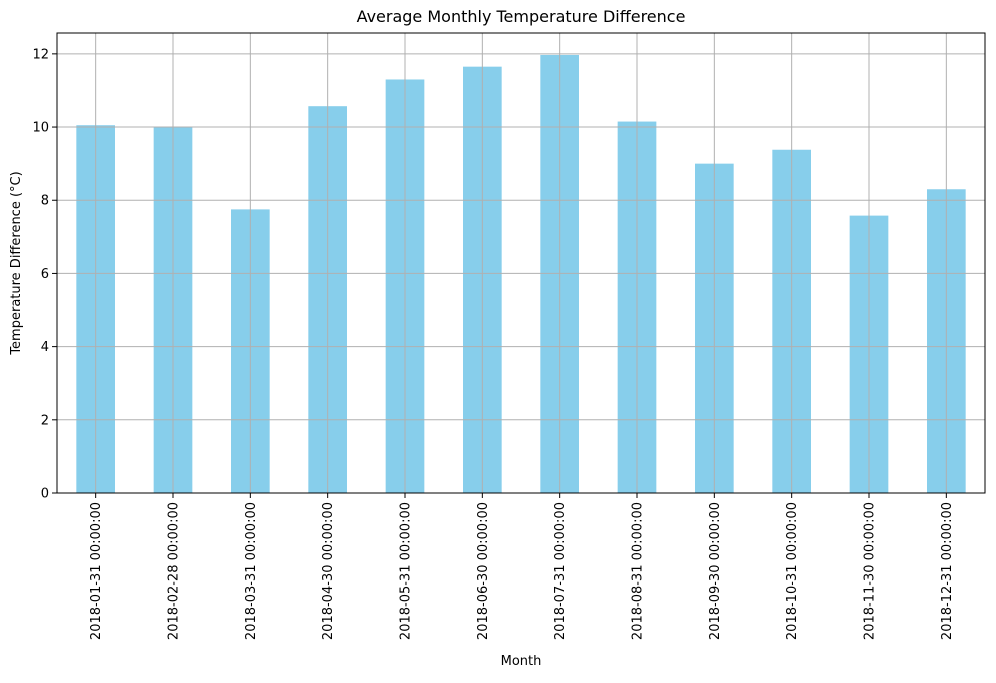 The width and height of the screenshot is (996, 683). I want to click on y-tick-label: 8, so click(45, 201).